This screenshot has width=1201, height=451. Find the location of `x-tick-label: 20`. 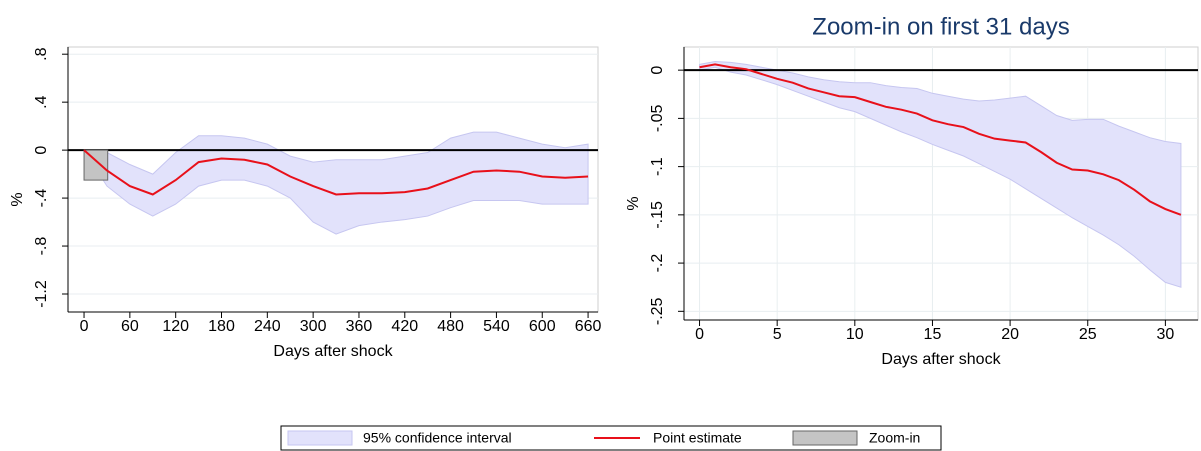

x-tick-label: 20 is located at coordinates (1010, 334).